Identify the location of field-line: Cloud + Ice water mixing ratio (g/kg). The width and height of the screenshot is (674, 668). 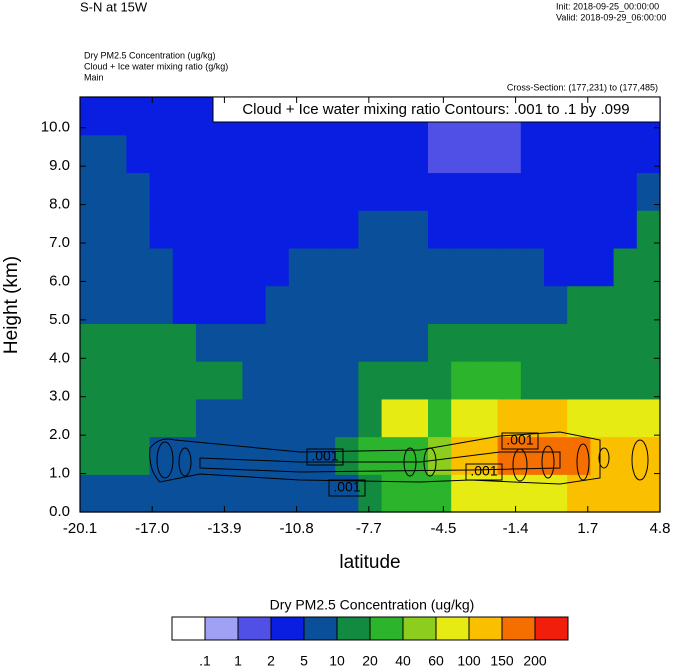
(156, 66).